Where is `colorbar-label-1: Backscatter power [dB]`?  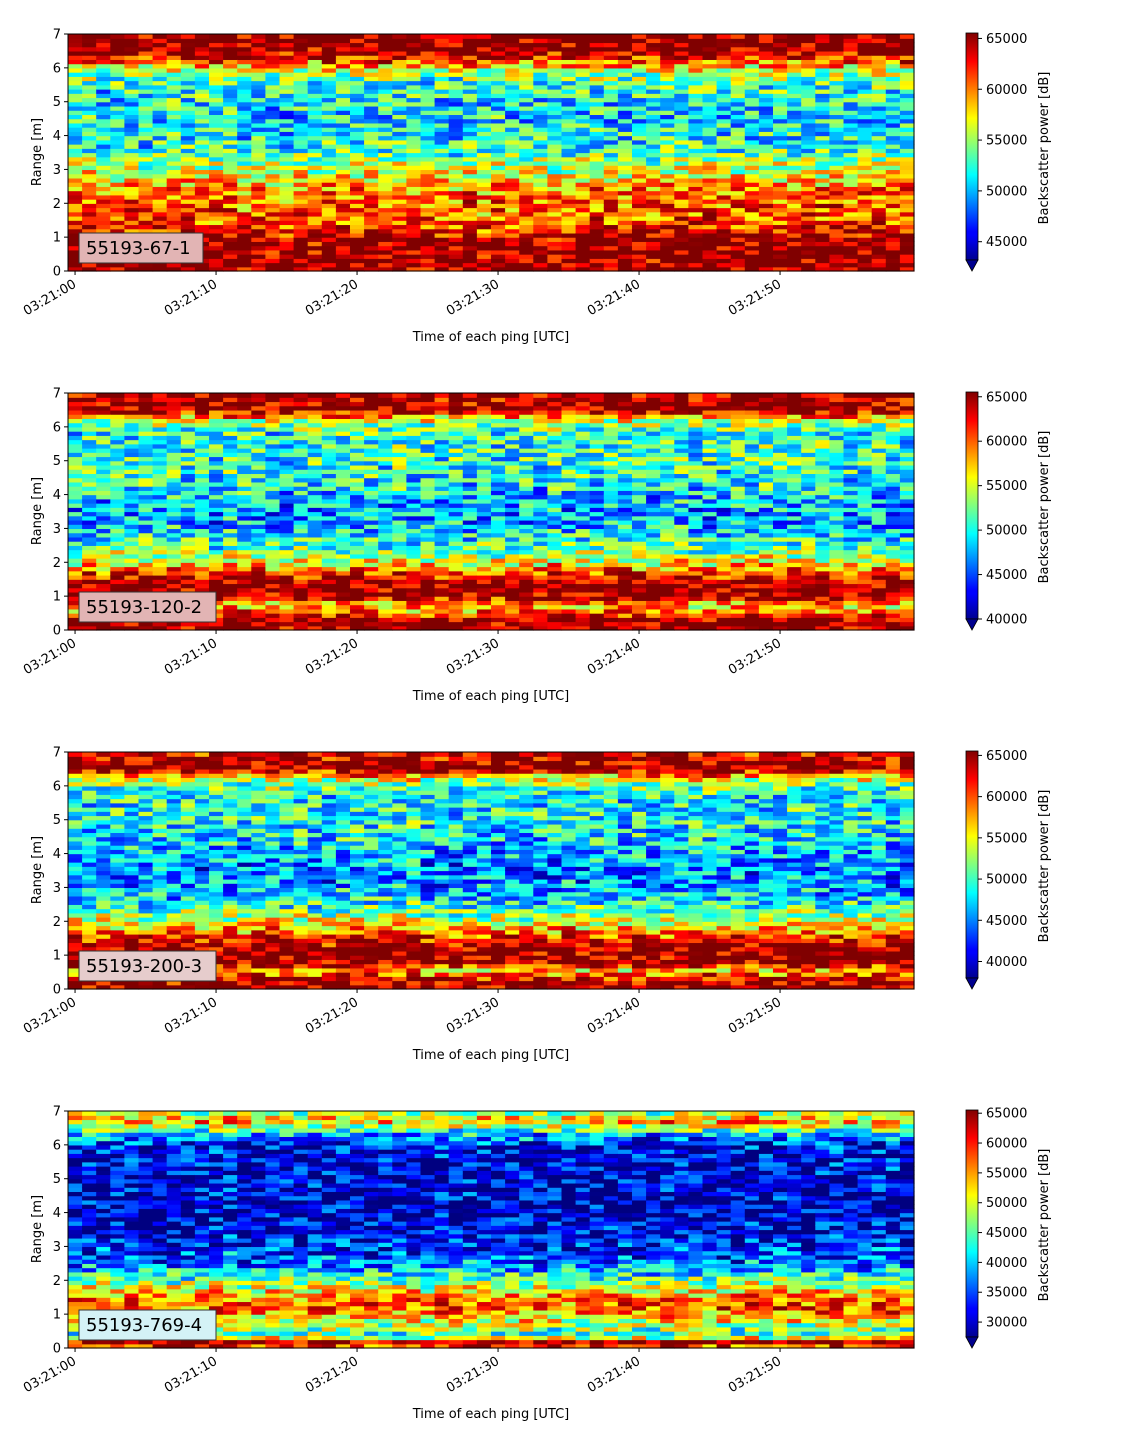 colorbar-label-1: Backscatter power [dB] is located at coordinates (1044, 148).